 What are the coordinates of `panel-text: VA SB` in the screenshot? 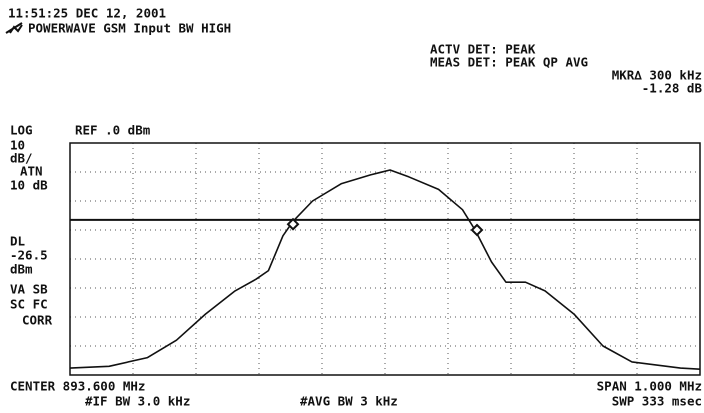 It's located at (29, 289).